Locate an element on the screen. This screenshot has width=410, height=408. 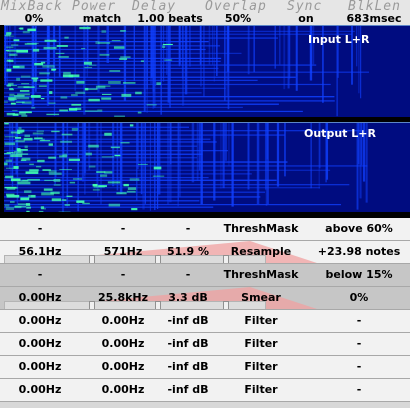
output-spectrogram-label: Output L+R is located at coordinates (340, 133).